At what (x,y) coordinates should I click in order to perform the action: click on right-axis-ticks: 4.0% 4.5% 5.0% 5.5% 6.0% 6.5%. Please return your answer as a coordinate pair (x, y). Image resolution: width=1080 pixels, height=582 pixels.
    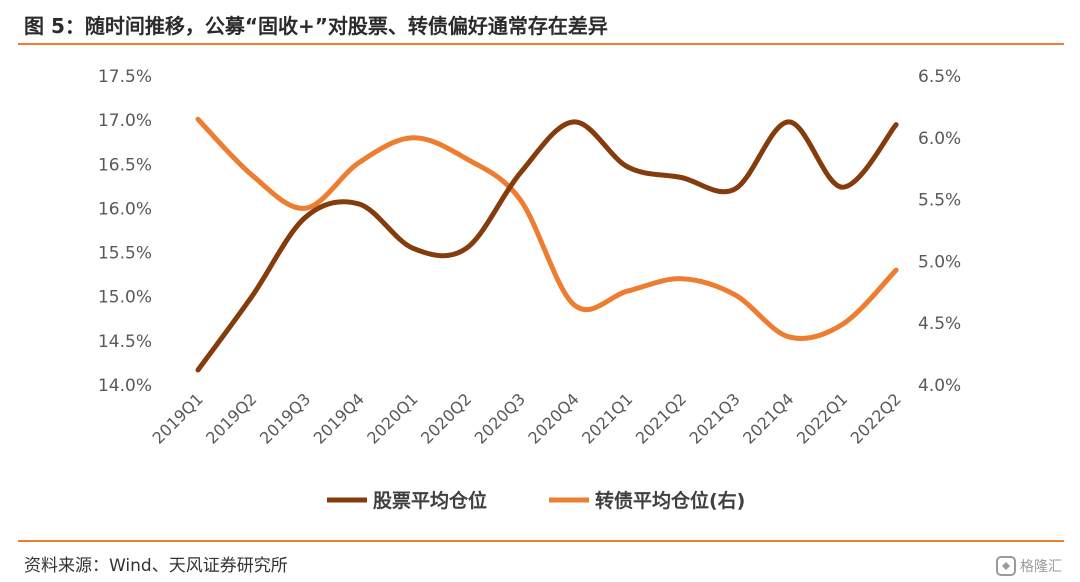
    Looking at the image, I should click on (939, 231).